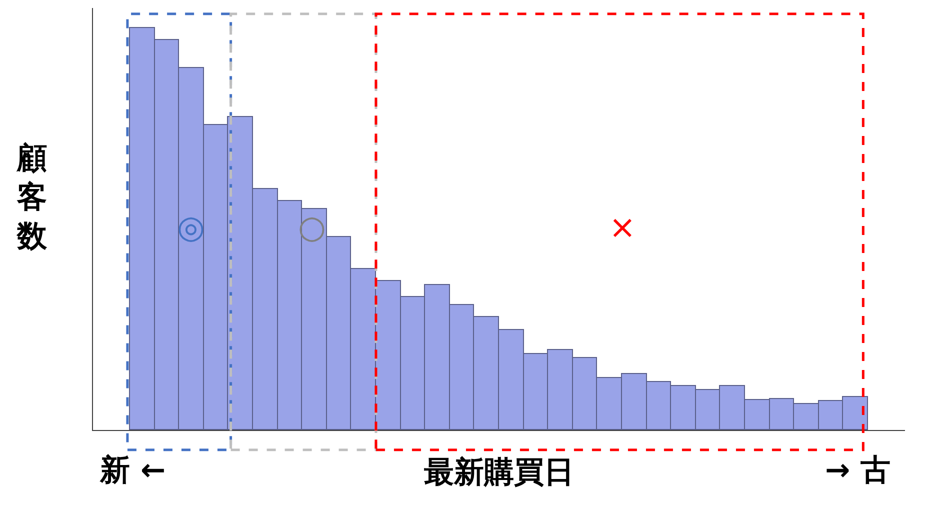 The image size is (941, 518). I want to click on x-axis-title: 最新購買日, so click(499, 472).